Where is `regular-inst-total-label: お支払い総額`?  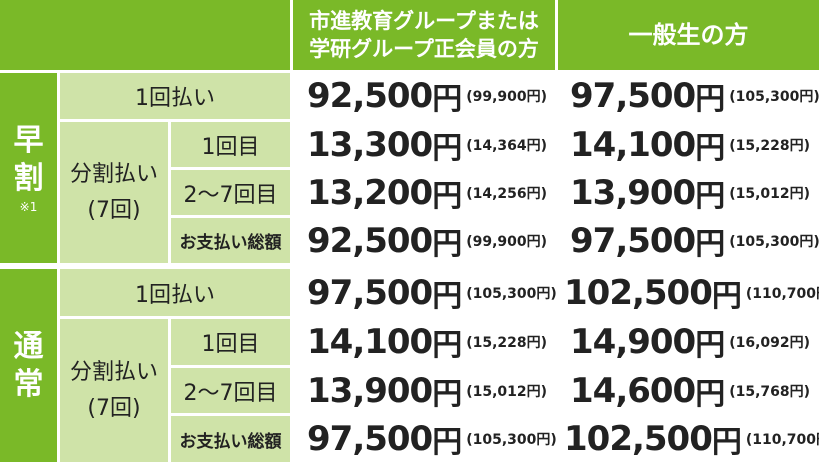
regular-inst-total-label: お支払い総額 is located at coordinates (230, 439).